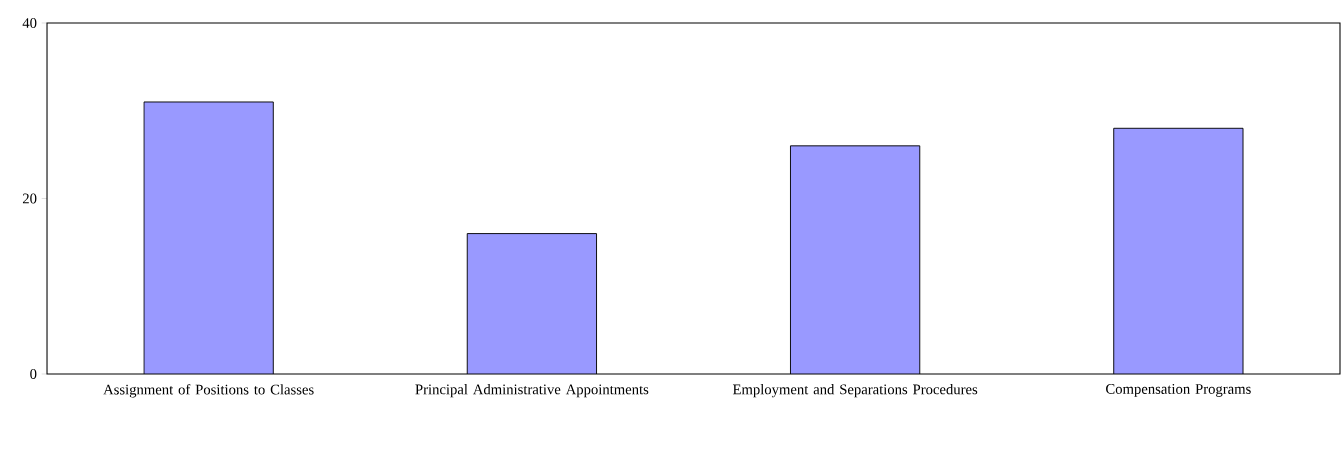  I want to click on y-tick-label: 0, so click(33, 374).